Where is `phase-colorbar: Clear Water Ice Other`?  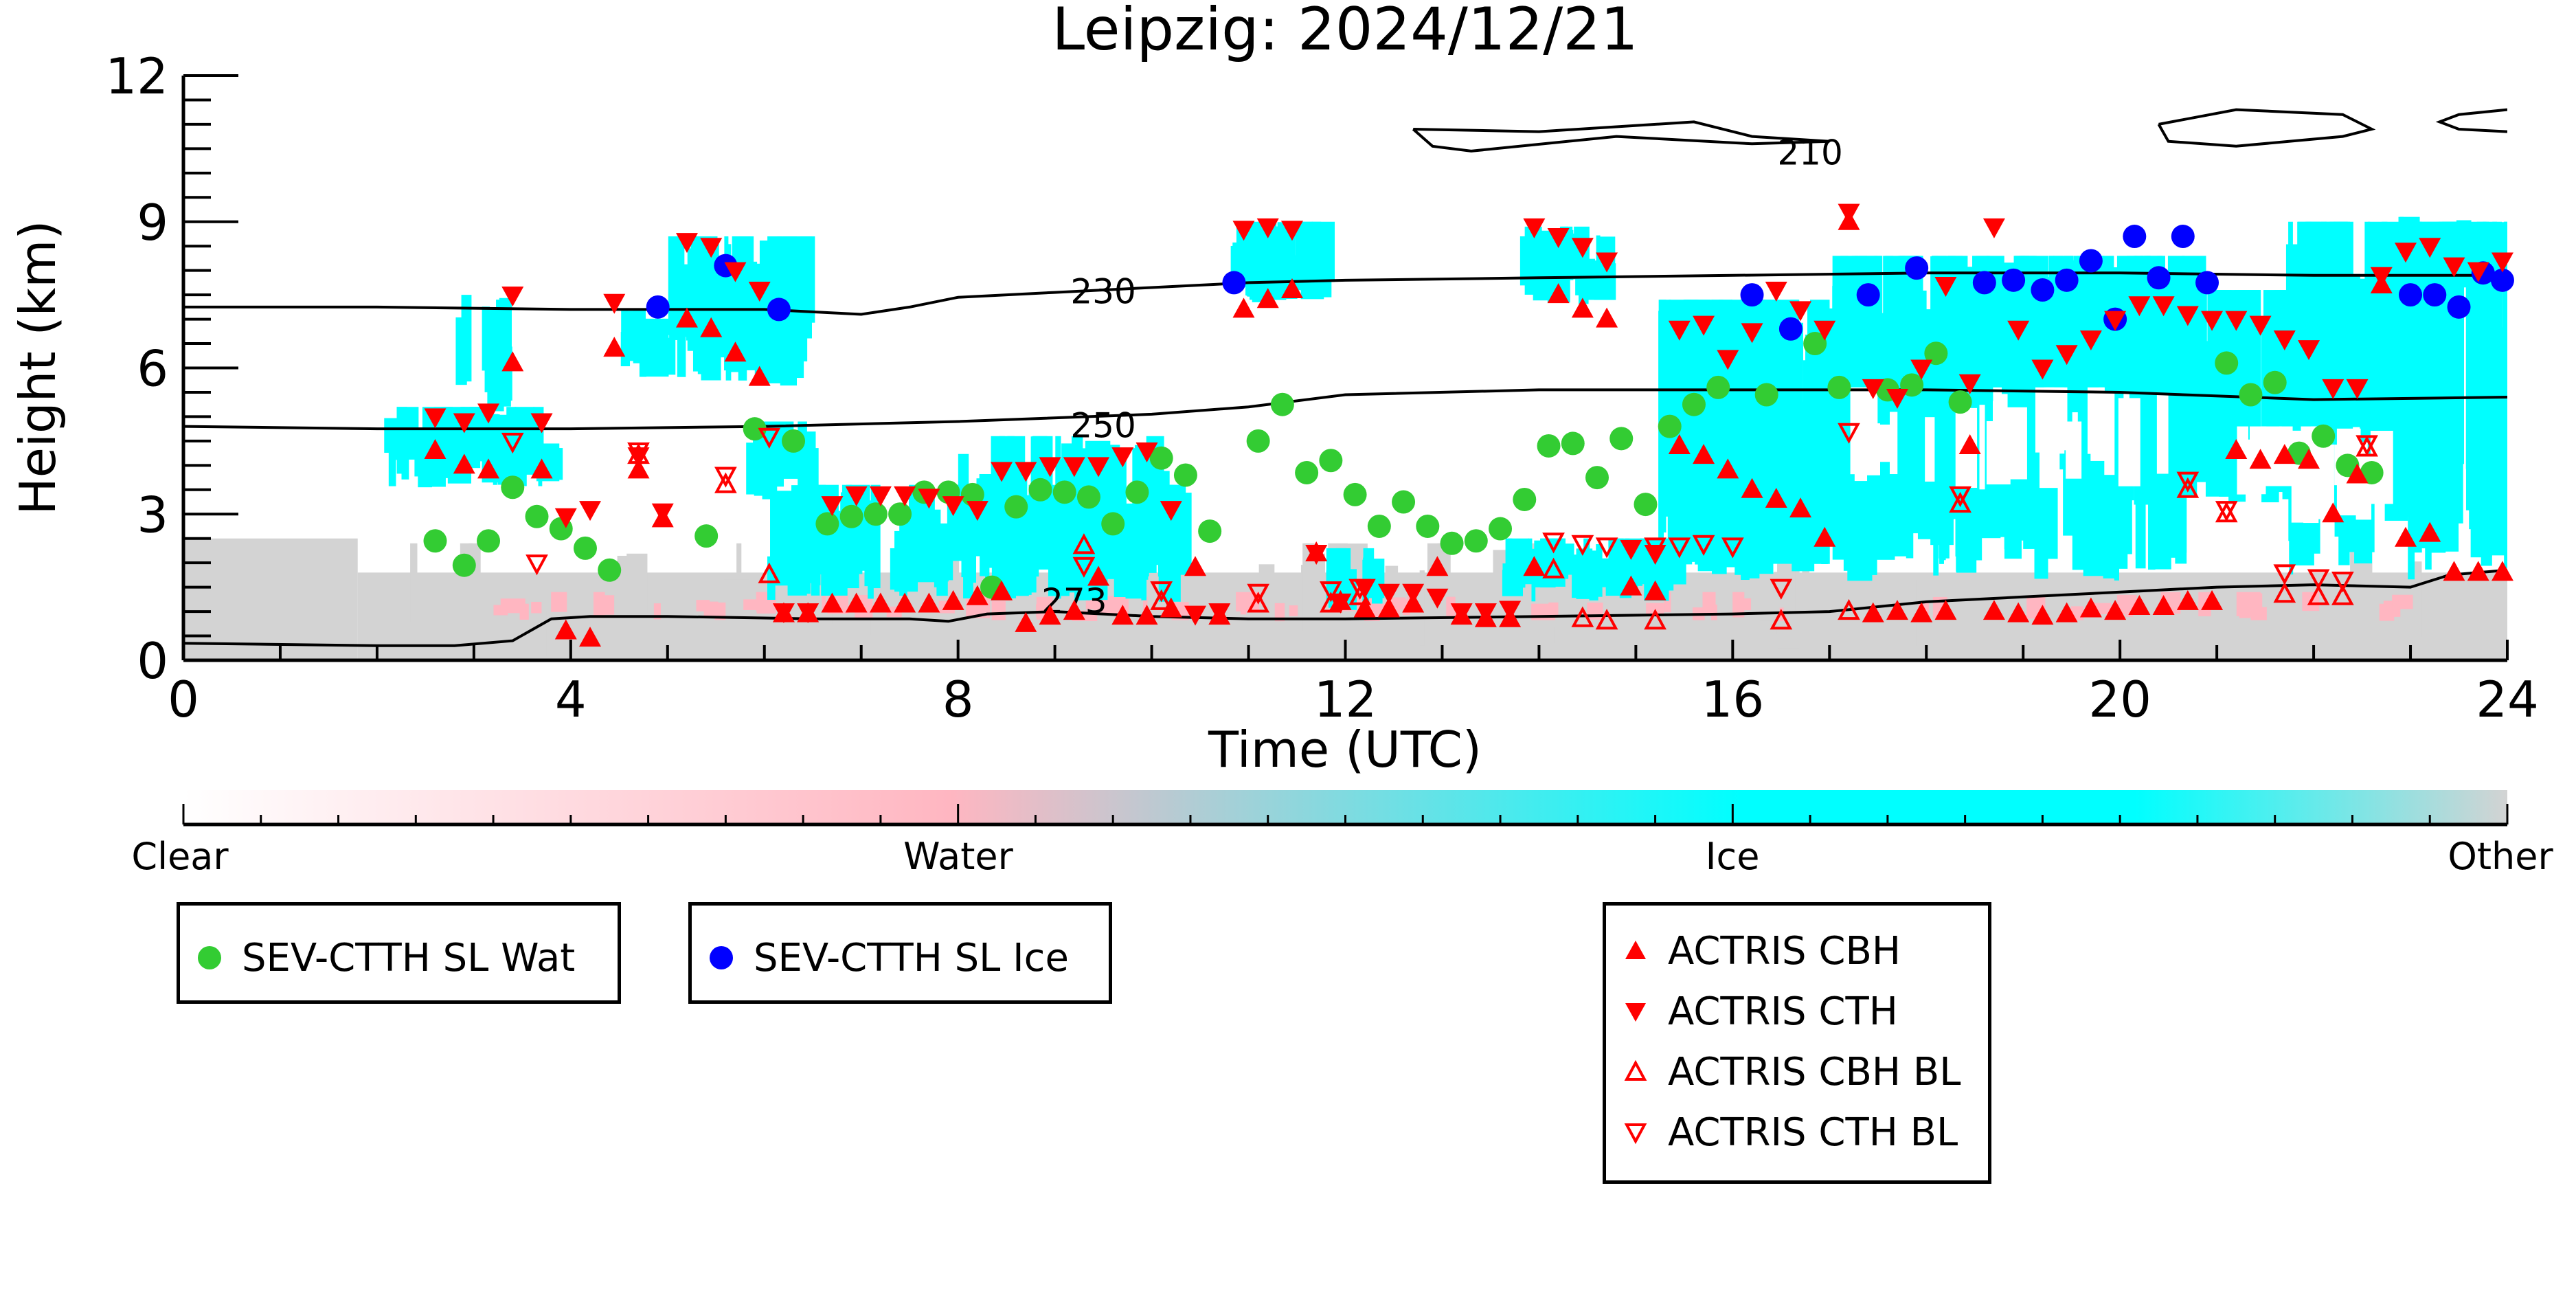
phase-colorbar: Clear Water Ice Other is located at coordinates (1342, 834).